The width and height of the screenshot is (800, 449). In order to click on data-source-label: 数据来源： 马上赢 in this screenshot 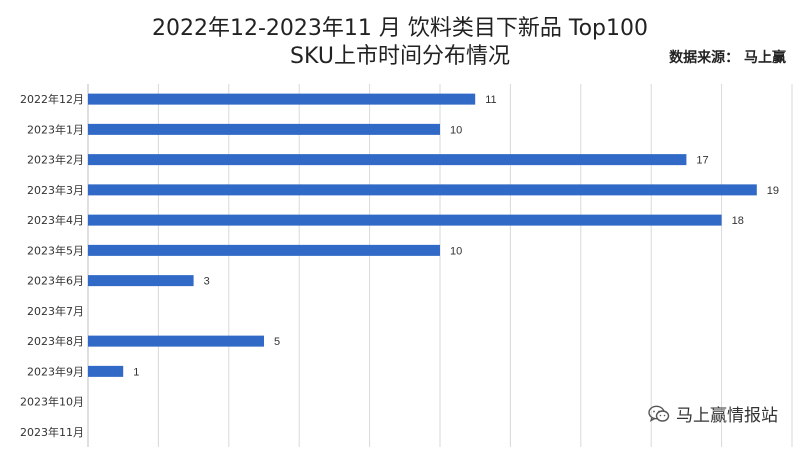, I will do `click(727, 58)`.